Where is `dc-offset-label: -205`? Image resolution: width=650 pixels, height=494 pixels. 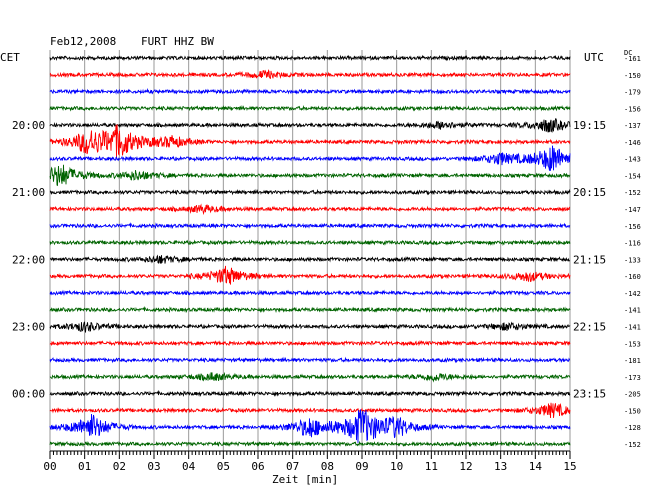
dc-offset-label: -205 is located at coordinates (632, 395).